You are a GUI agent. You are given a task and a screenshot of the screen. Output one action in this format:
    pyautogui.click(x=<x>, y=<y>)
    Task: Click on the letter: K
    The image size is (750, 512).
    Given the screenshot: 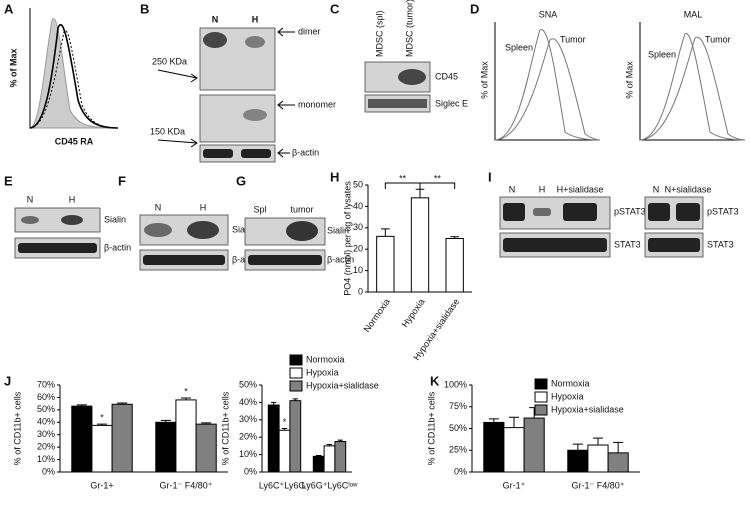 What is the action you would take?
    pyautogui.click(x=435, y=380)
    